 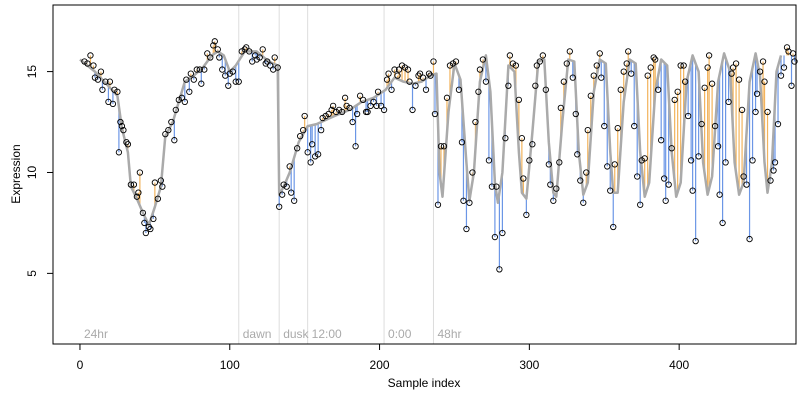 What do you see at coordinates (296, 334) in the screenshot?
I see `phase-label: dusk` at bounding box center [296, 334].